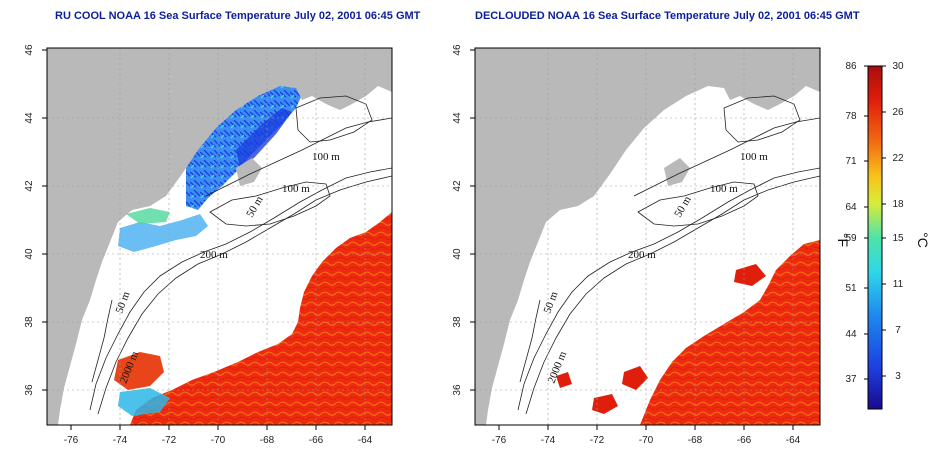  Describe the element at coordinates (898, 204) in the screenshot. I see `celsius-tick-label: 18` at that location.